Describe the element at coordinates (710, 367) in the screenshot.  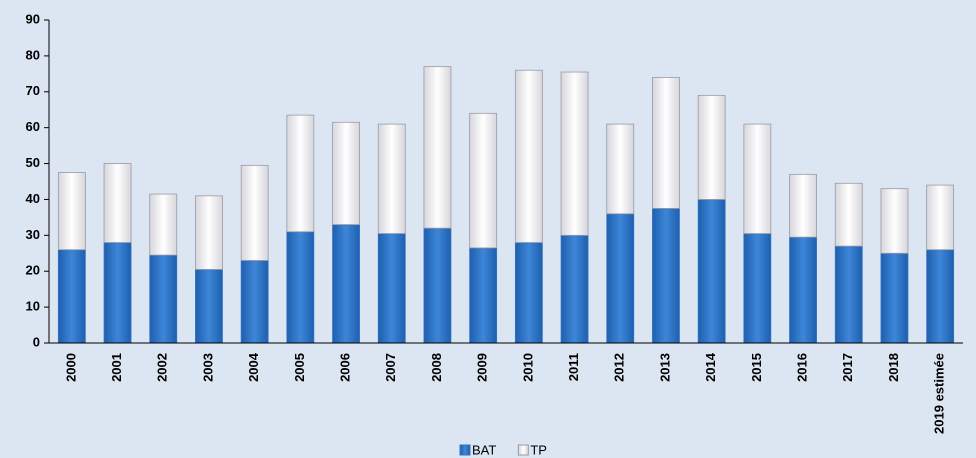
I see `x-tick-label: 2014` at that location.